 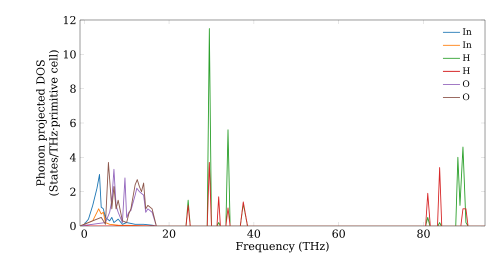 What do you see at coordinates (73, 192) in the screenshot?
I see `y-tick-label: 2` at bounding box center [73, 192].